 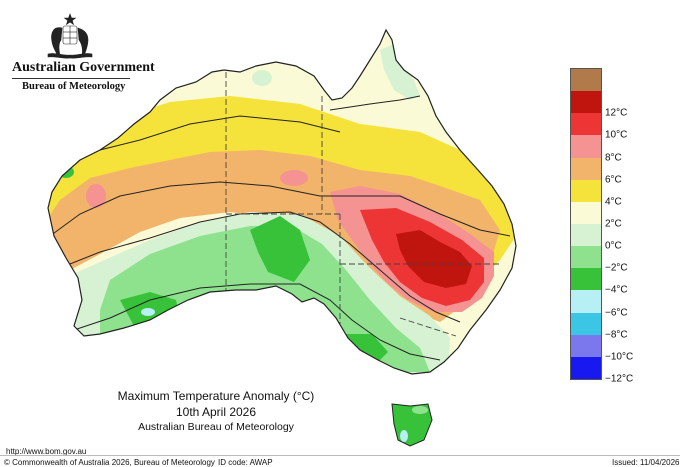 What do you see at coordinates (148, 312) in the screenshot?
I see `anomaly-patch-cyan` at bounding box center [148, 312].